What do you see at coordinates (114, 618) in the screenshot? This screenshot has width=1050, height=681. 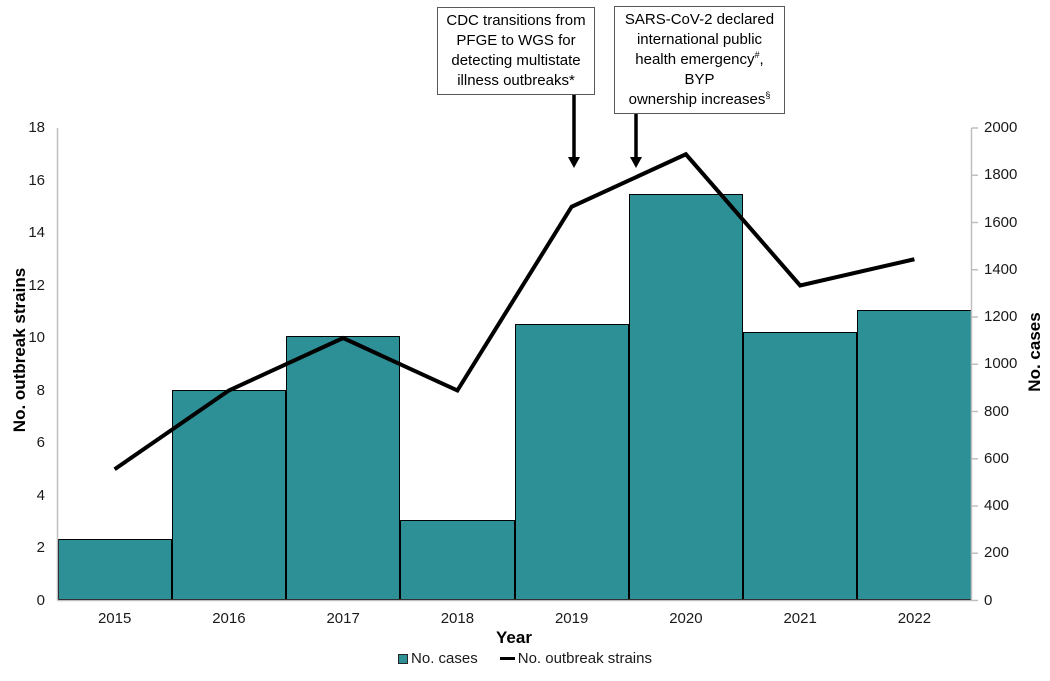 I see `x-label-2015: 2015` at bounding box center [114, 618].